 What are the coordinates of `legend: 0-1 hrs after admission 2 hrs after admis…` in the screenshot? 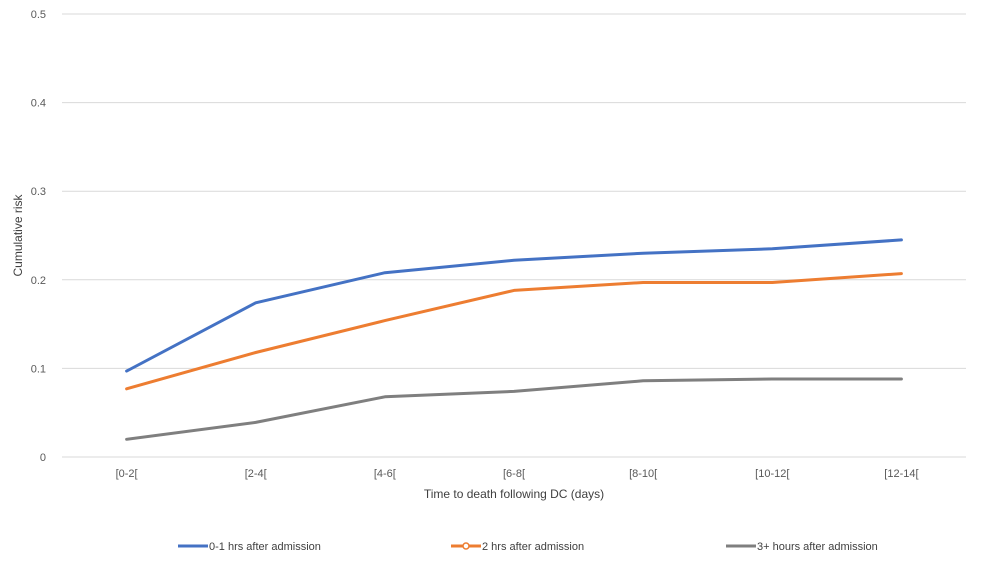 It's located at (528, 547).